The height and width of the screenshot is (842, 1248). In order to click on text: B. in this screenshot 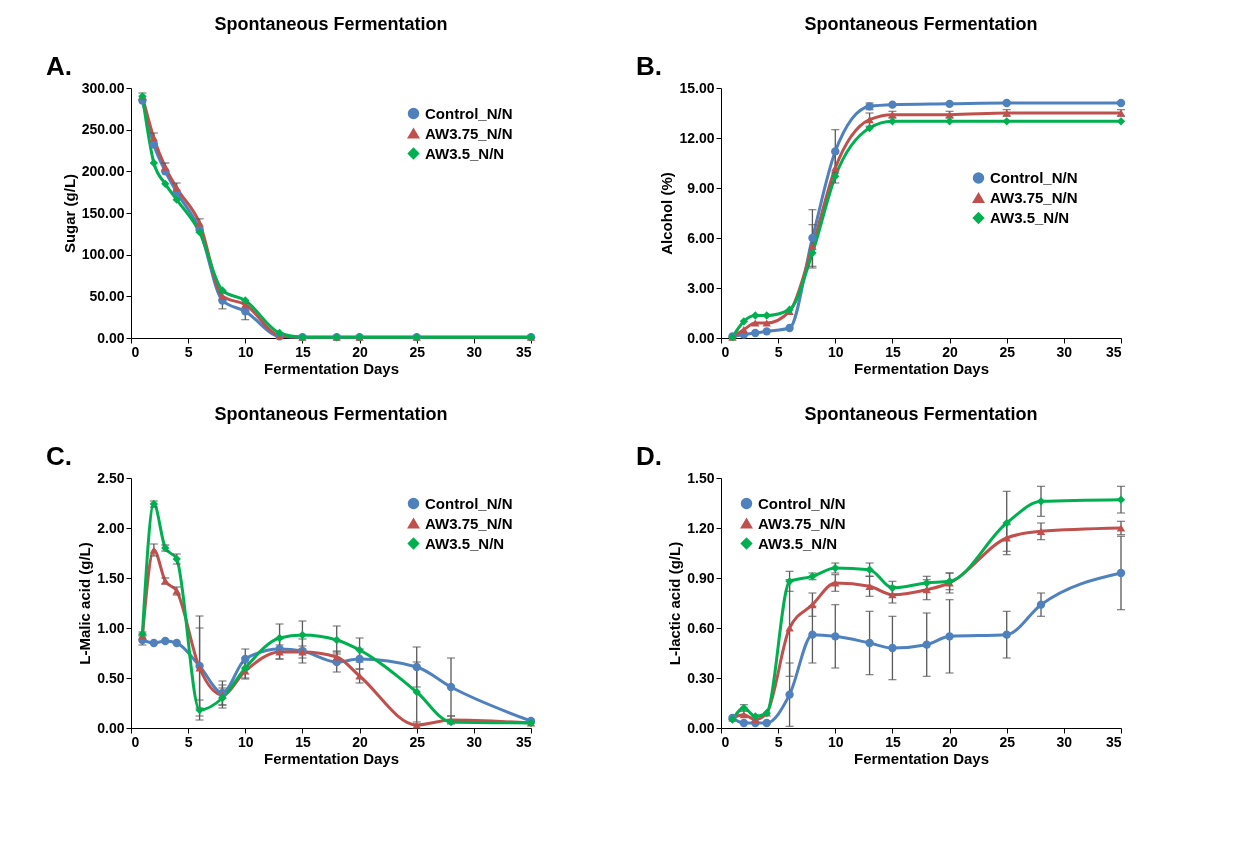, I will do `click(649, 66)`.